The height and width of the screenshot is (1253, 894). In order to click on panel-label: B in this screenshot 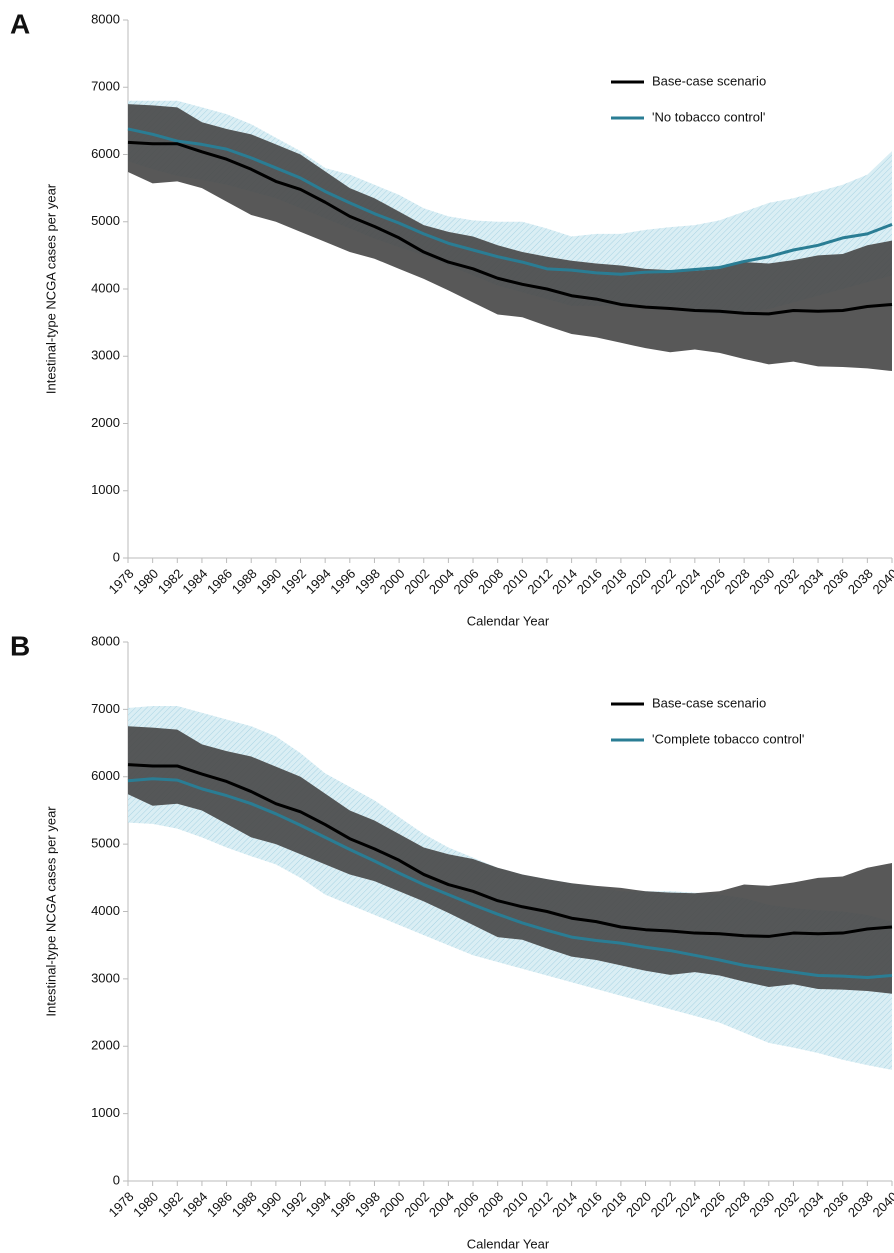, I will do `click(20, 645)`.